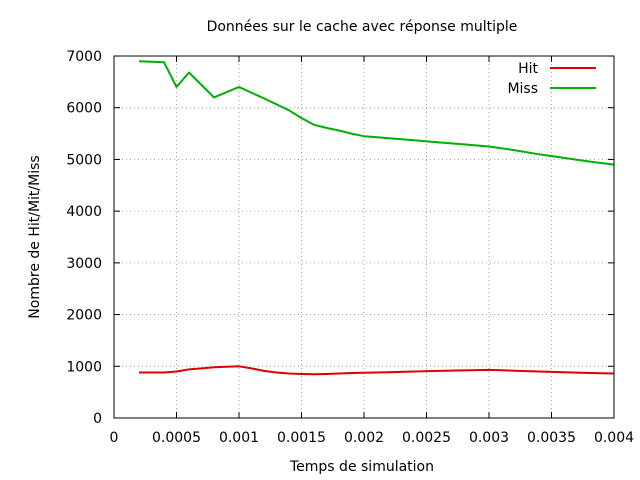  I want to click on legend-label-miss: Miss, so click(522, 89).